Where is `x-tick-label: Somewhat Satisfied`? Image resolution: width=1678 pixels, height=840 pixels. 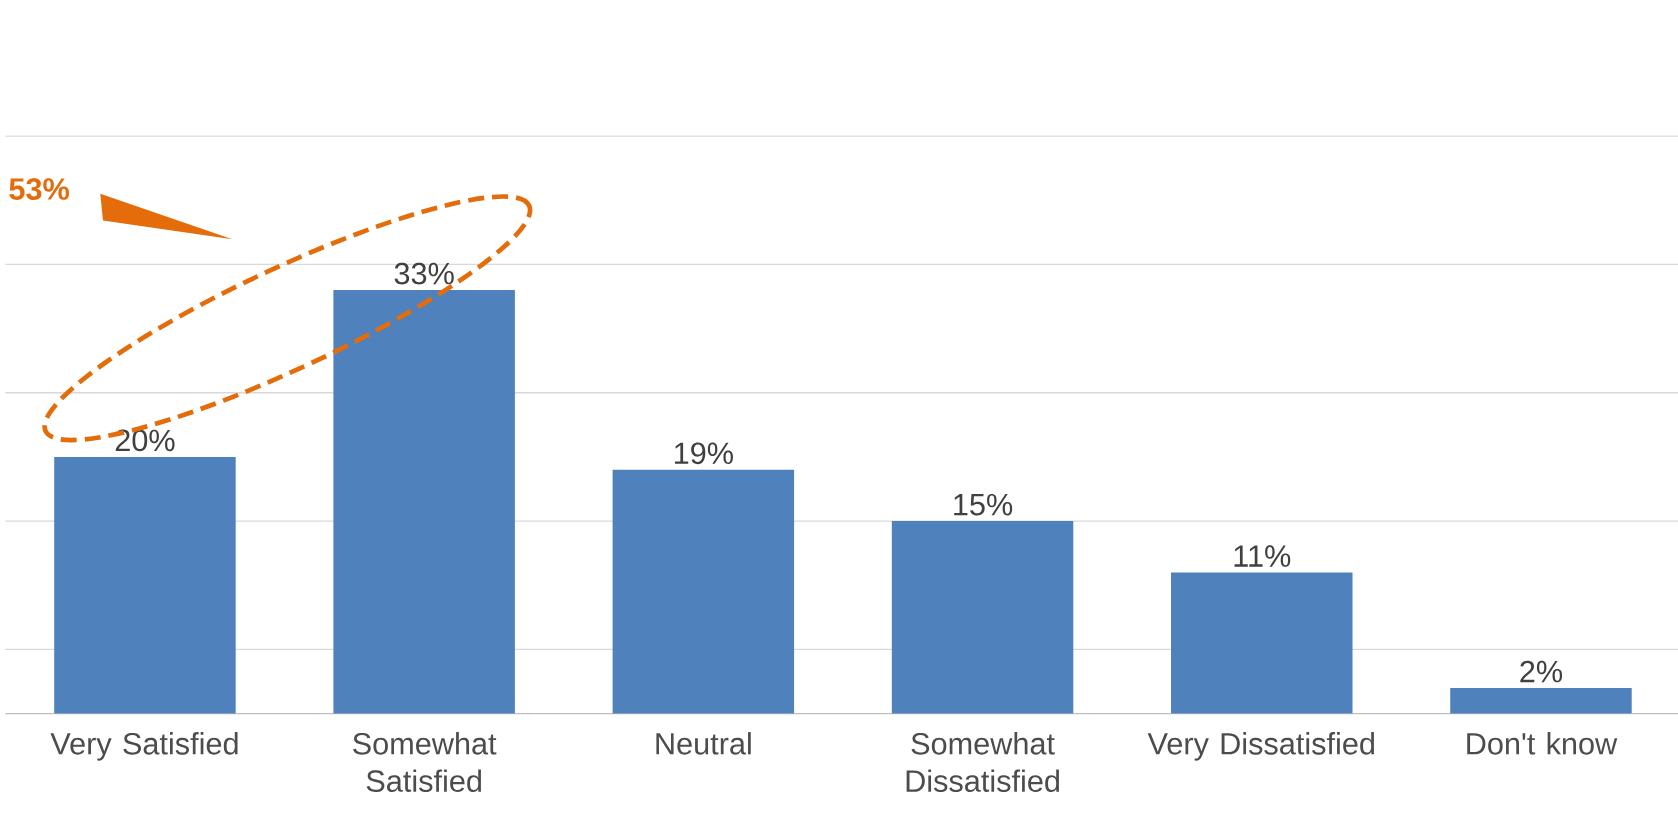
x-tick-label: Somewhat Satisfied is located at coordinates (425, 761).